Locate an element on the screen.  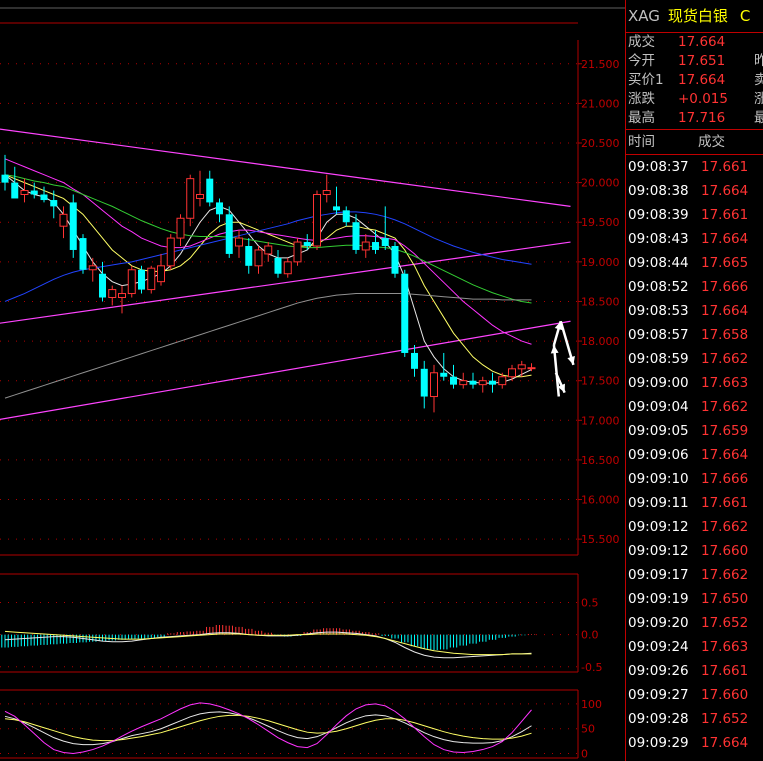
tick-row: 09:09:11 17.661 is located at coordinates (694, 503).